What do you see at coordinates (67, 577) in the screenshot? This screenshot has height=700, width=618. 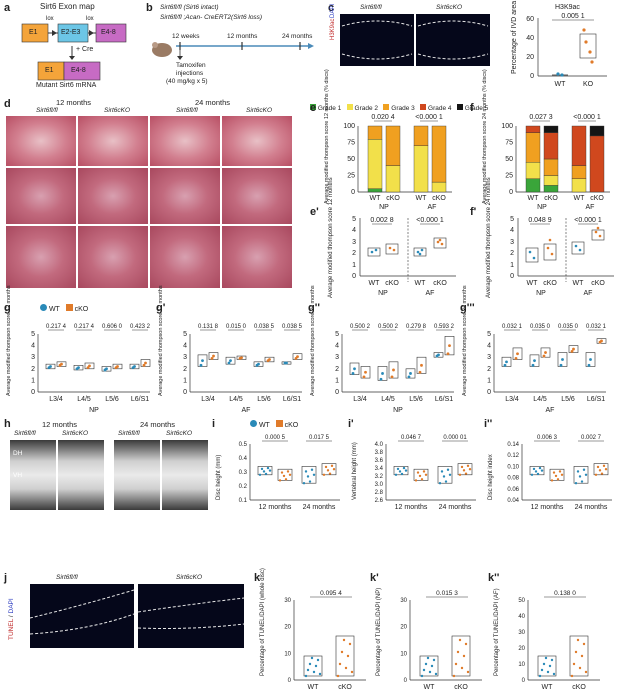 I see `j-img-label-wt: Sirt6fl/fl` at bounding box center [67, 577].